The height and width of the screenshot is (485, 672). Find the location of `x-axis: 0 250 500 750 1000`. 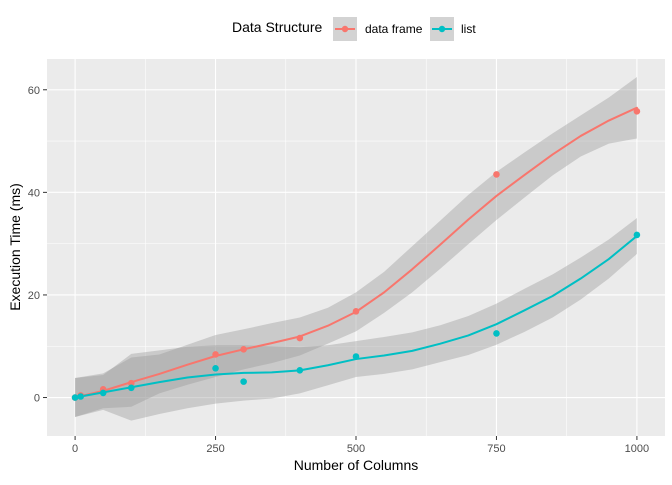

x-axis: 0 250 500 750 1000 is located at coordinates (360, 445).